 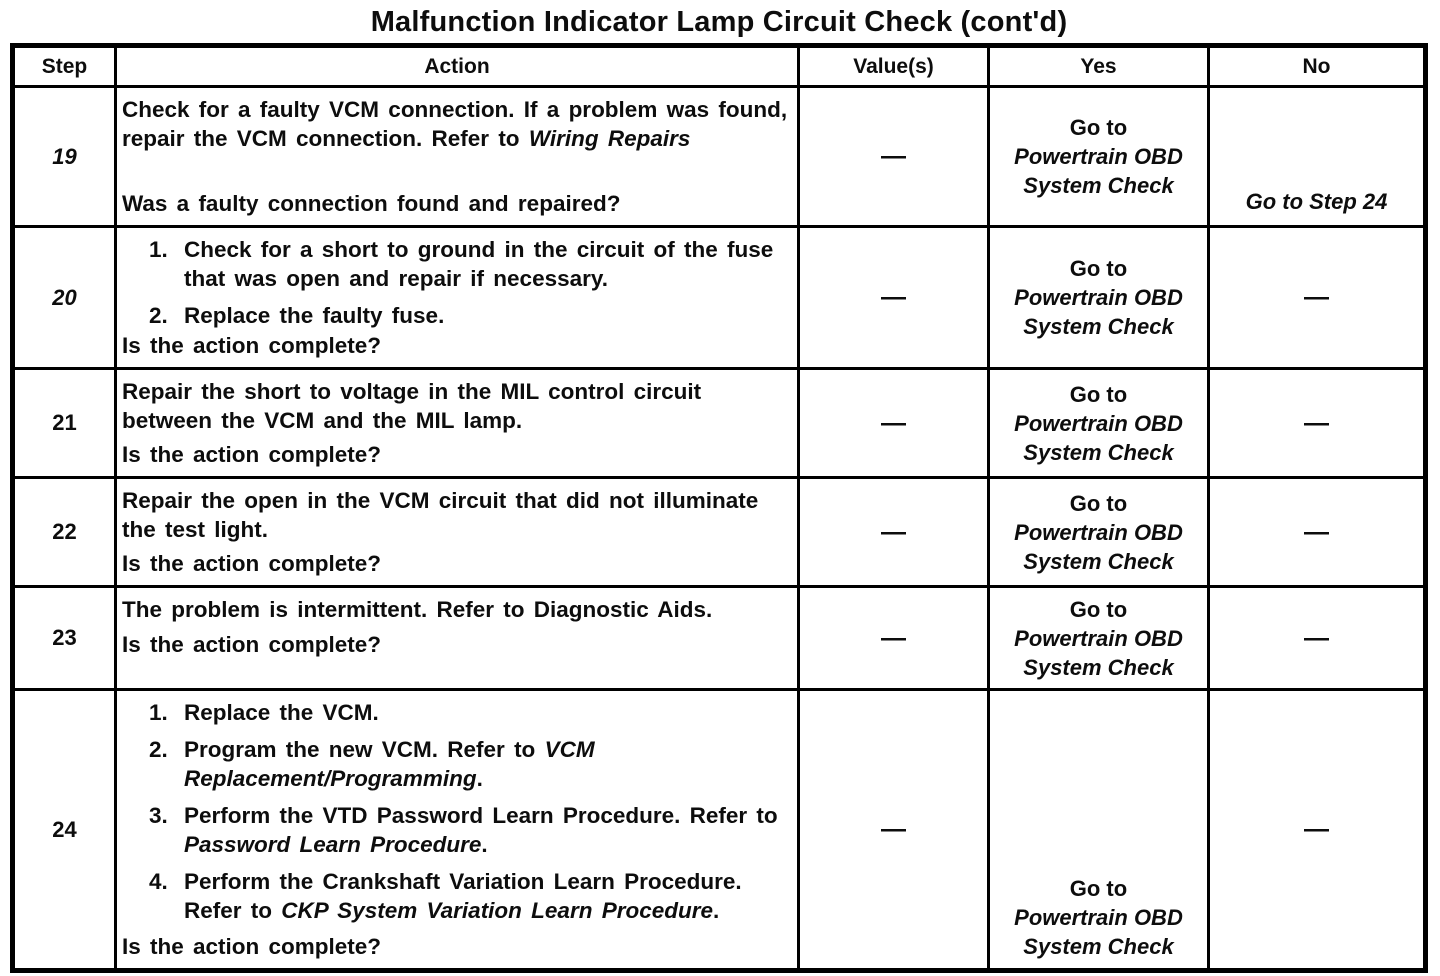 I want to click on action-question: Is the action complete?, so click(x=252, y=563).